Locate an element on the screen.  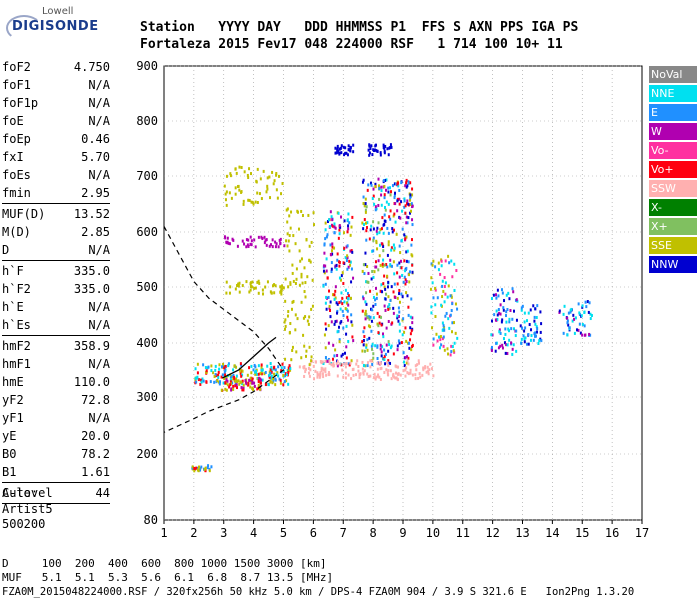
param-name: yE is located at coordinates (9, 436).